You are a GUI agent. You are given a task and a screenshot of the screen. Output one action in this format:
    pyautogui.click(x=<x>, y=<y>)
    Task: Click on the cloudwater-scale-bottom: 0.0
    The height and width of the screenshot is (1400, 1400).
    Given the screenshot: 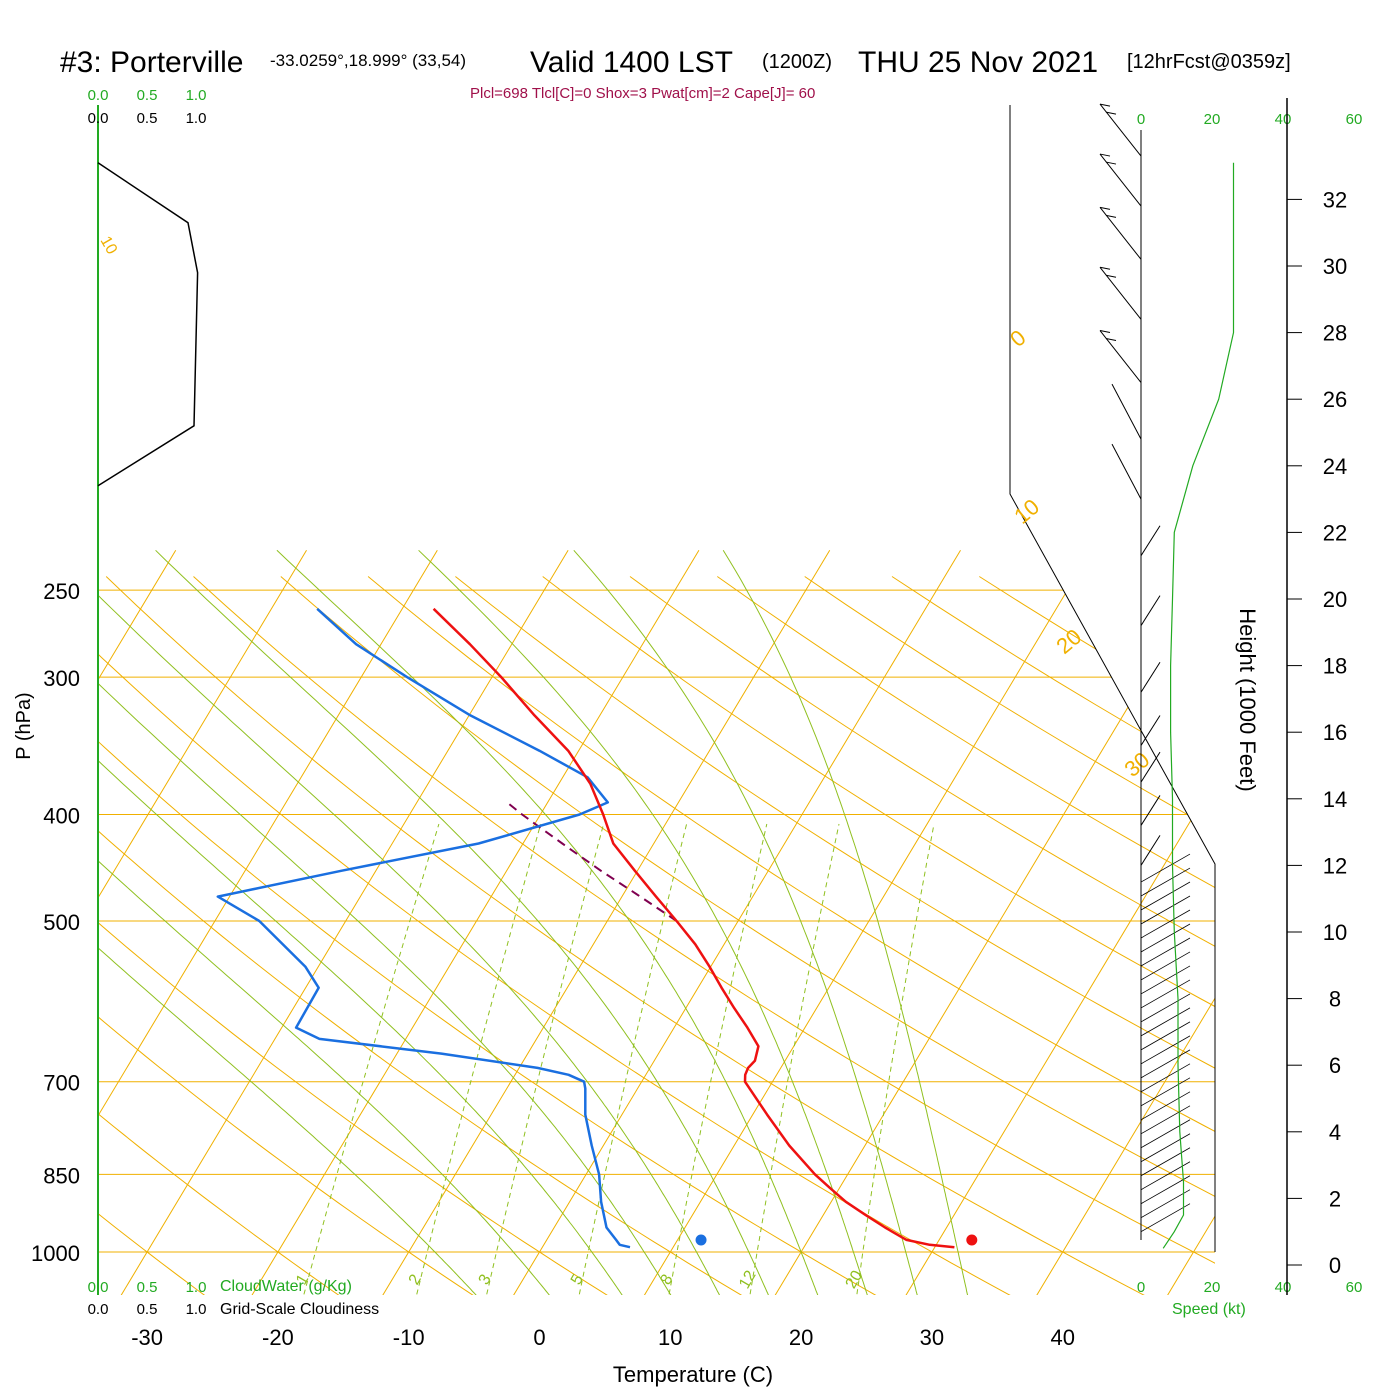 What is the action you would take?
    pyautogui.click(x=98, y=1287)
    